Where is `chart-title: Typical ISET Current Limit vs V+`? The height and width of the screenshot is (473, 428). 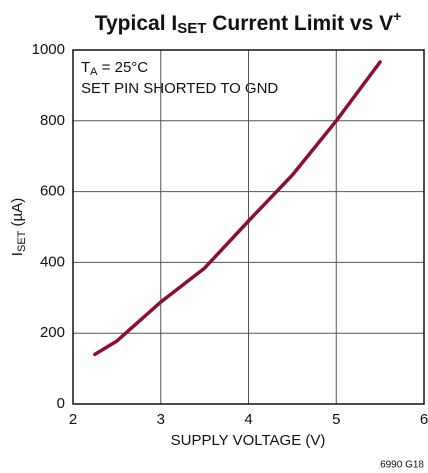 chart-title: Typical ISET Current Limit vs V+ is located at coordinates (248, 22).